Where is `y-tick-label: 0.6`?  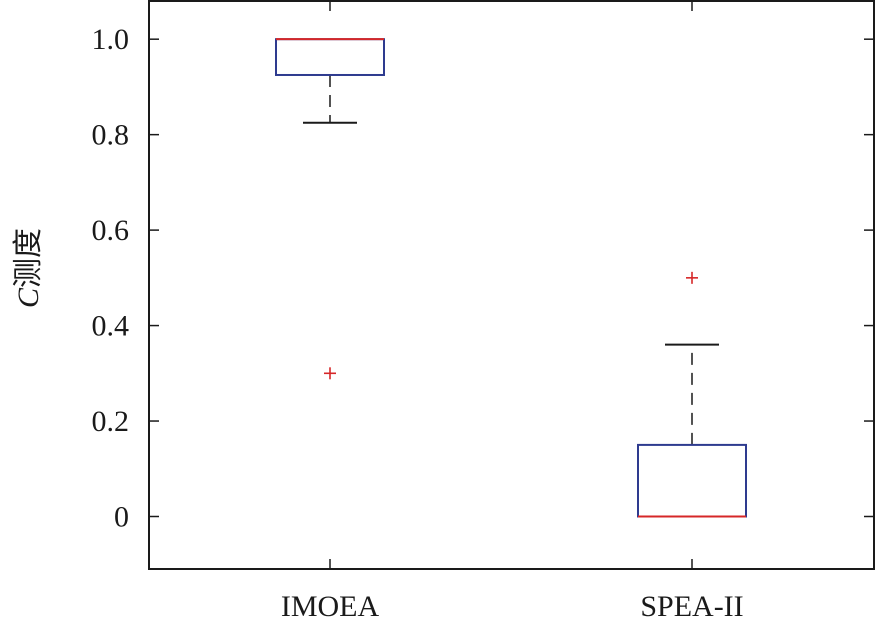 y-tick-label: 0.6 is located at coordinates (111, 230).